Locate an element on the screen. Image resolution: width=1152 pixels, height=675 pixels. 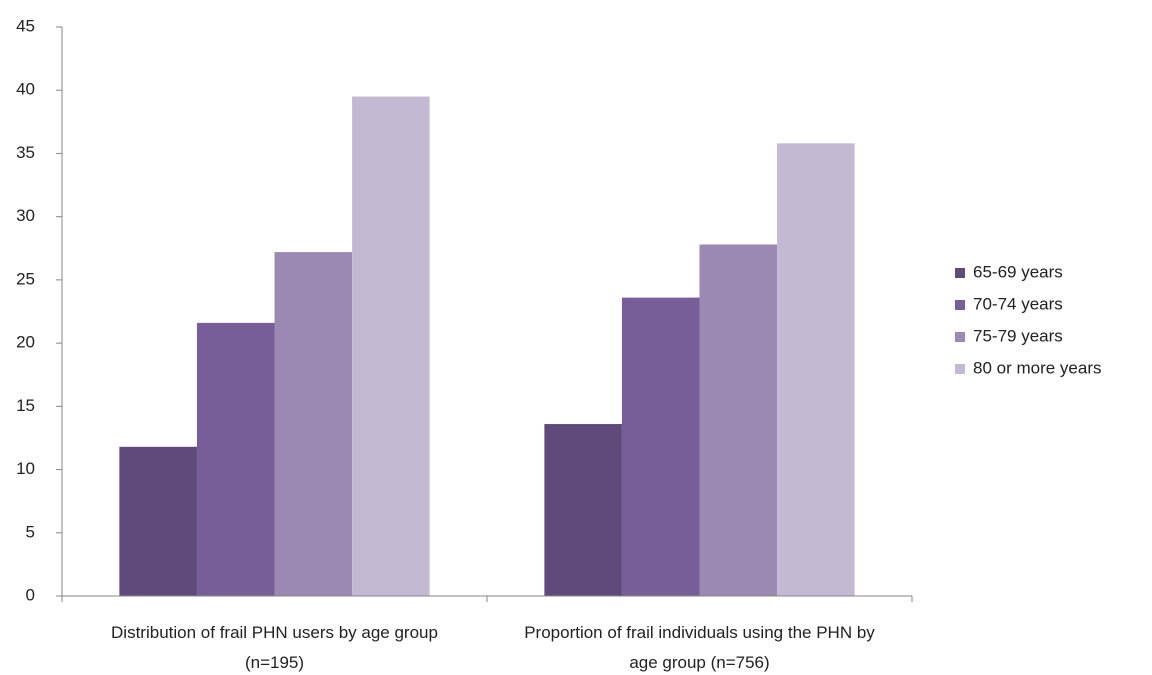
y-tick-label: 30 is located at coordinates (25, 215).